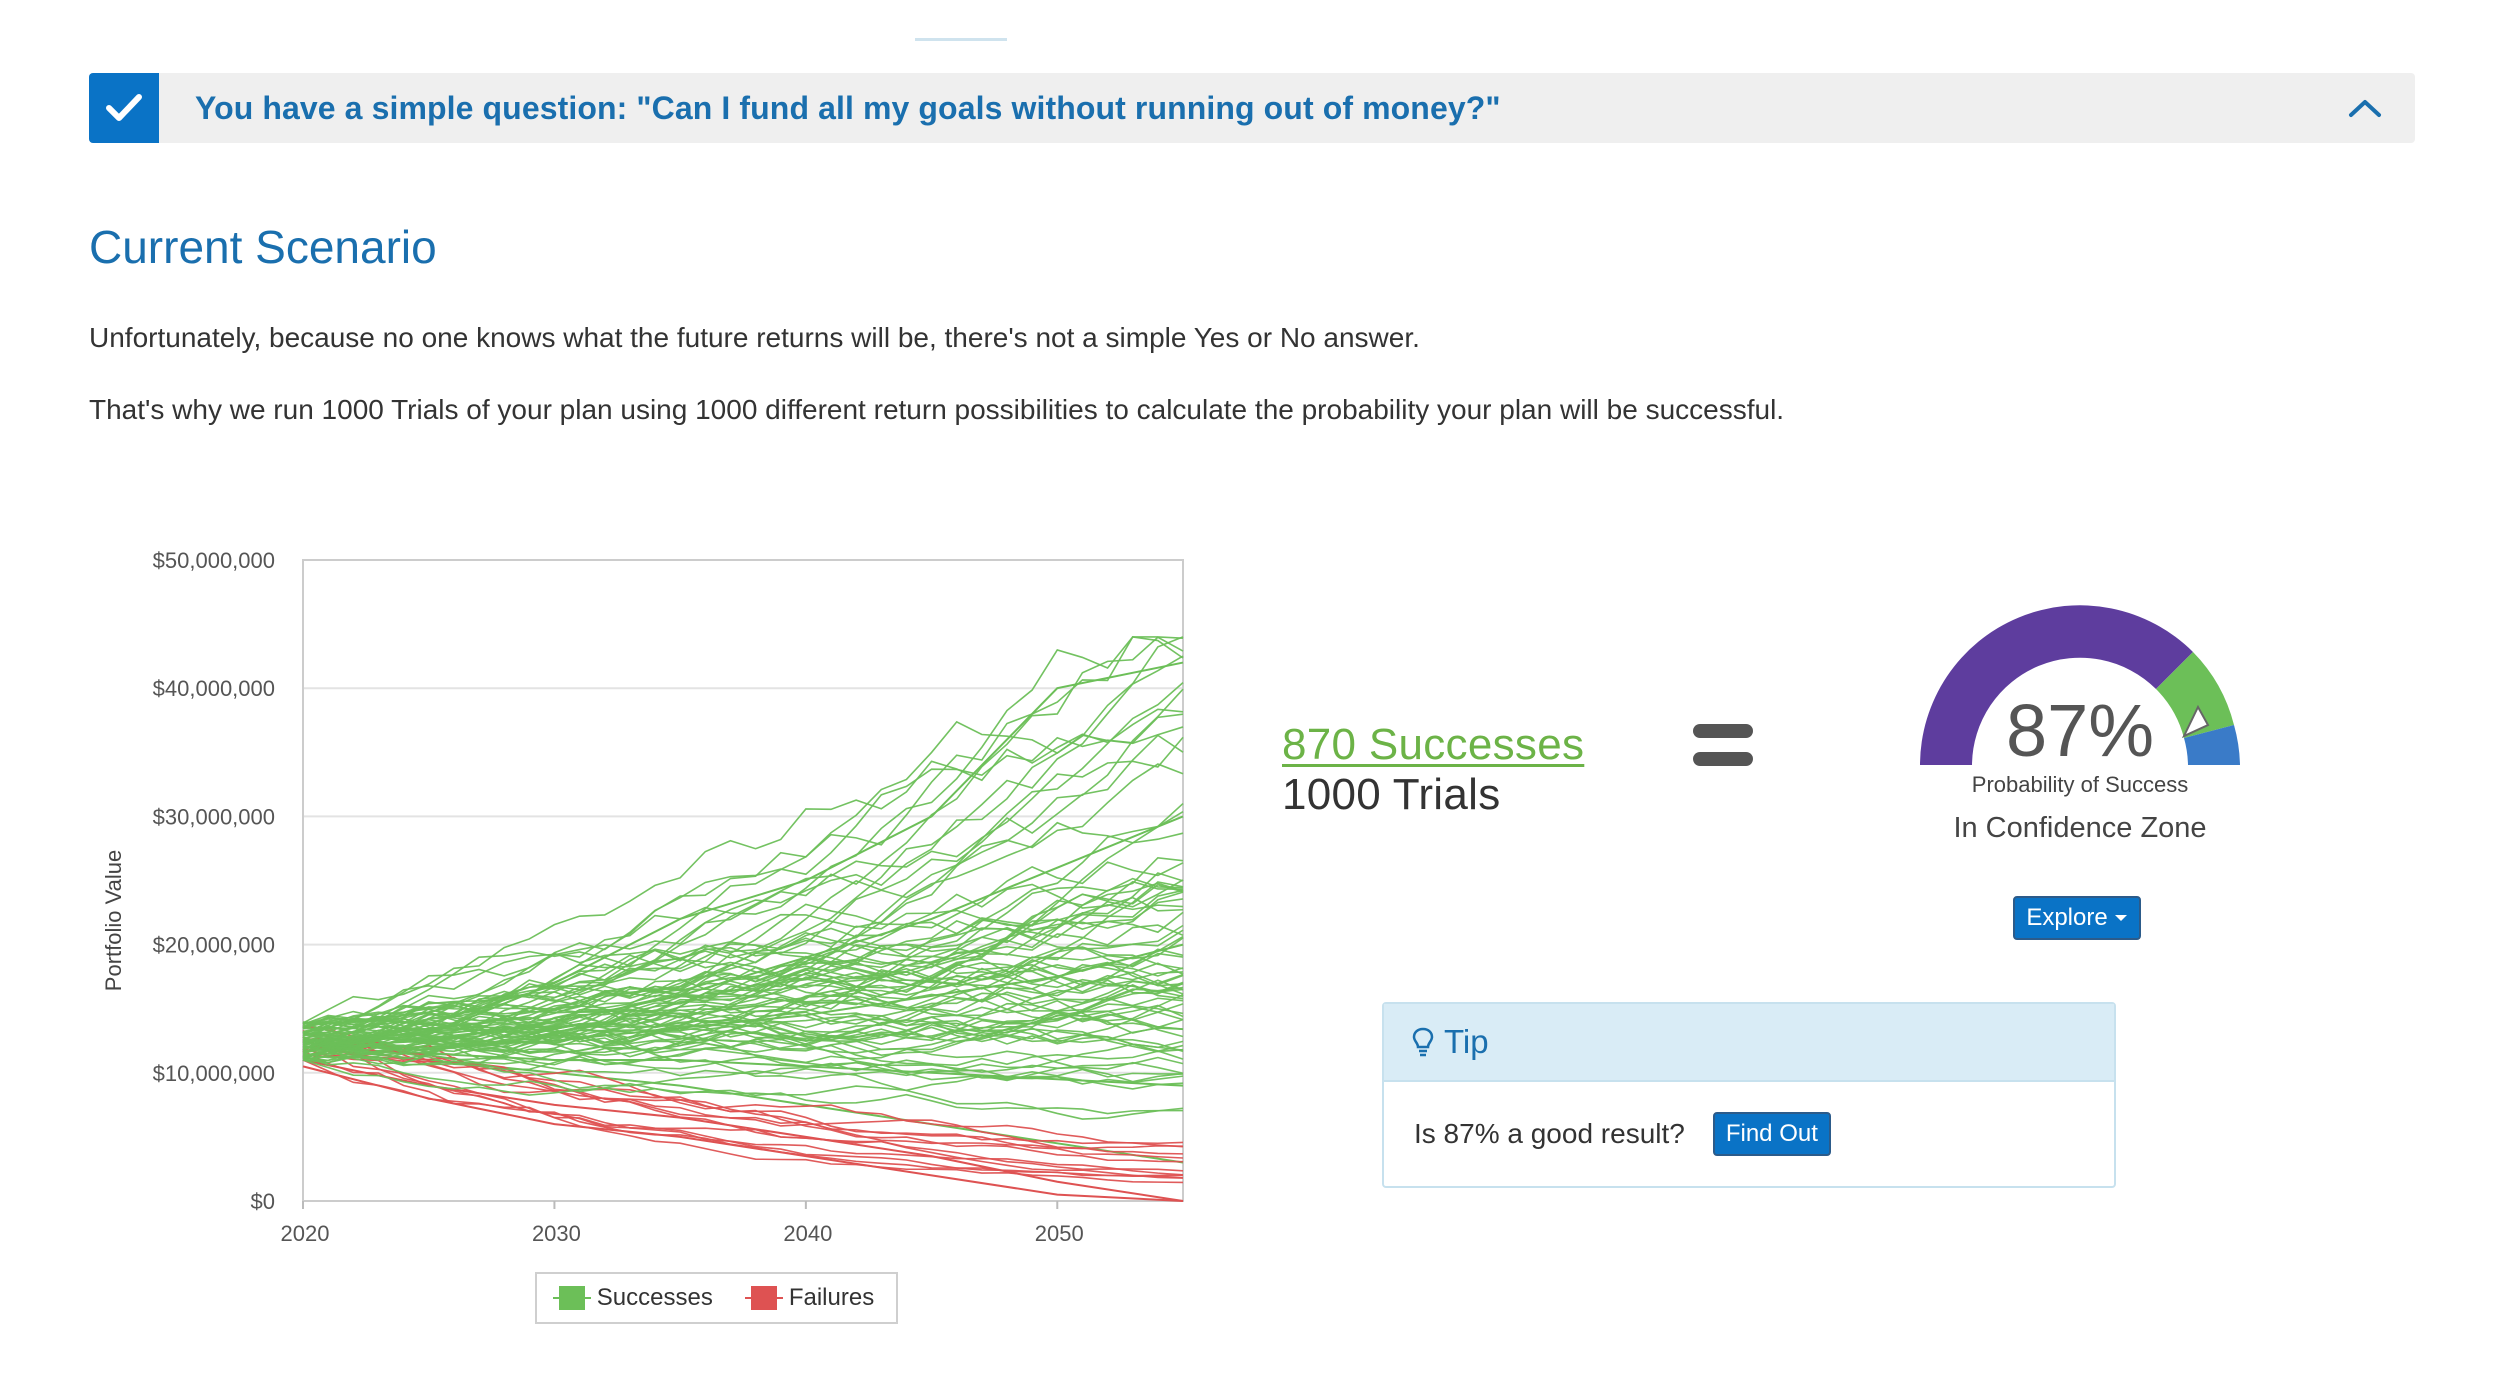 The width and height of the screenshot is (2500, 1395). Describe the element at coordinates (2080, 828) in the screenshot. I see `confidence-zone: In Confidence Zone` at that location.